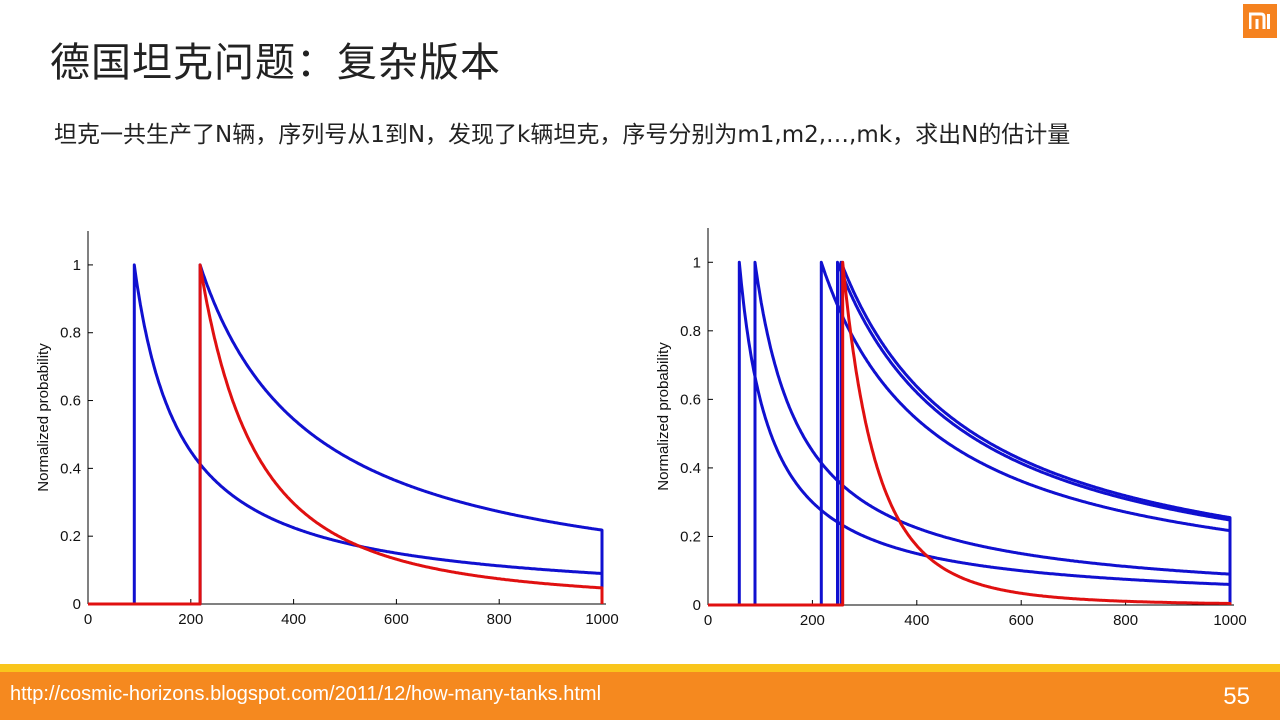 The width and height of the screenshot is (1280, 720). I want to click on slide-title: 德国坦克问题：复杂版本, so click(275, 63).